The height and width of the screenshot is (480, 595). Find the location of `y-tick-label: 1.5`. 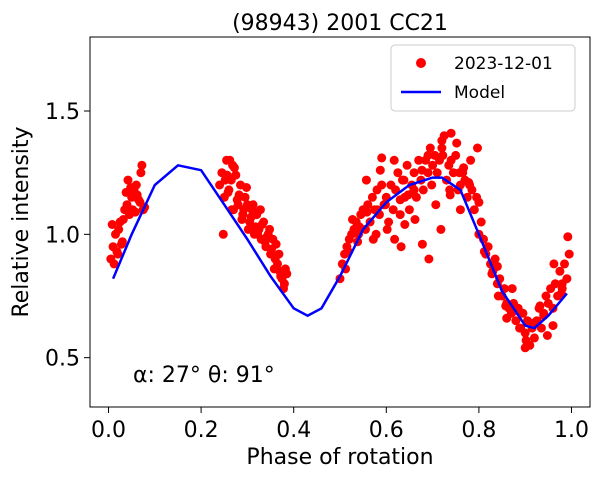

y-tick-label: 1.5 is located at coordinates (62, 112).